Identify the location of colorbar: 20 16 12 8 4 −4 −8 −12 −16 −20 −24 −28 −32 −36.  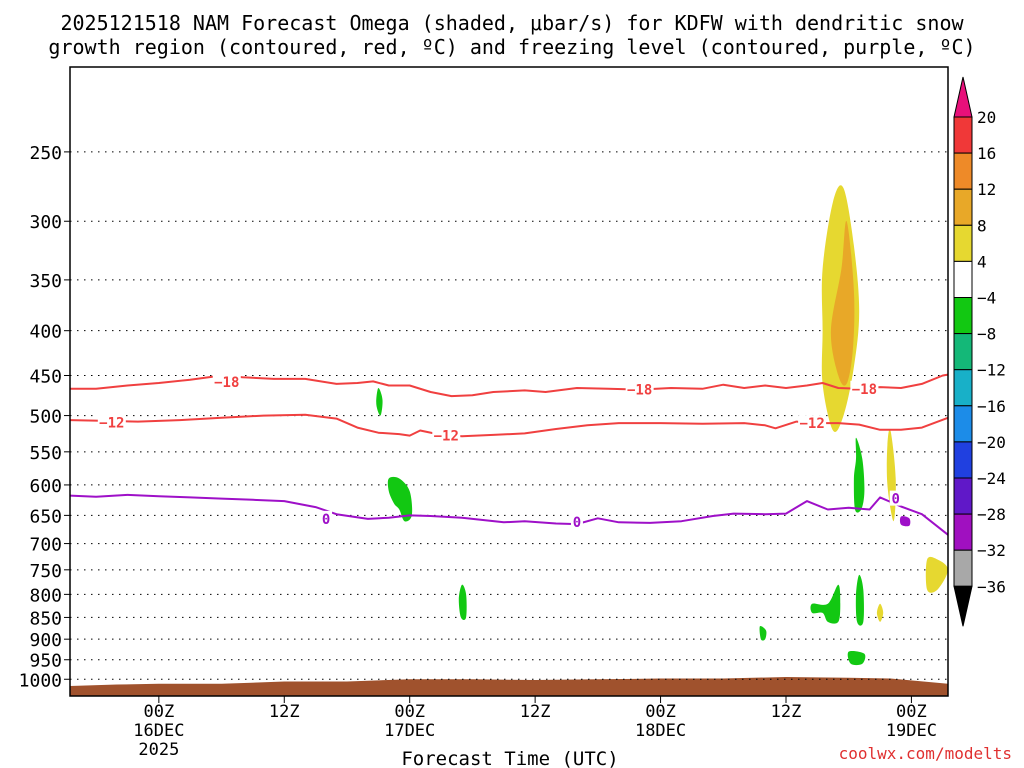
(979, 351).